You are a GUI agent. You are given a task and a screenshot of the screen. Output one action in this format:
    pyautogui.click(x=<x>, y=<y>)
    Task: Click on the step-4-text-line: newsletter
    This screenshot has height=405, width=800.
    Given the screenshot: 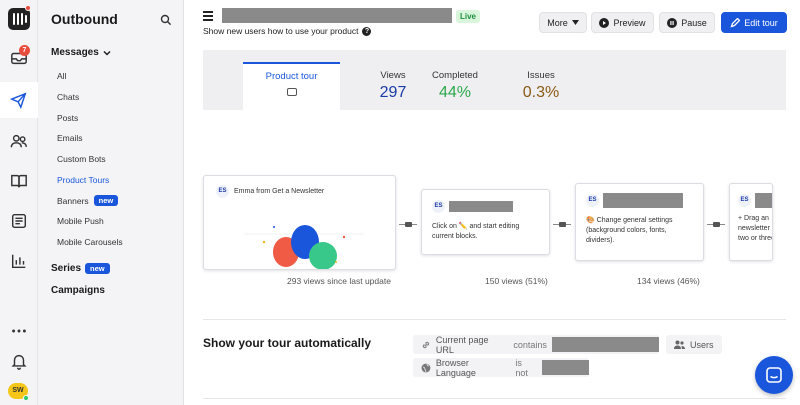 What is the action you would take?
    pyautogui.click(x=754, y=228)
    